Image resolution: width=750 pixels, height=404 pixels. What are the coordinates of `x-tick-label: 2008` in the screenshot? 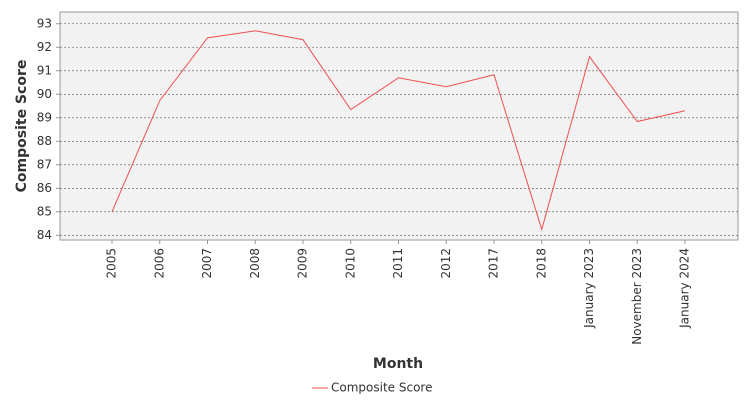 It's located at (255, 263).